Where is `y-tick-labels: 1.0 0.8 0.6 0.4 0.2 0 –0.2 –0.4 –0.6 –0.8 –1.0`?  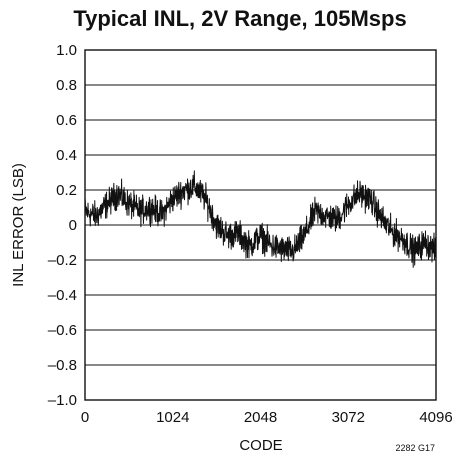 y-tick-labels: 1.0 0.8 0.6 0.4 0.2 0 –0.2 –0.4 –0.6 –0.8 –1.0 is located at coordinates (62, 225).